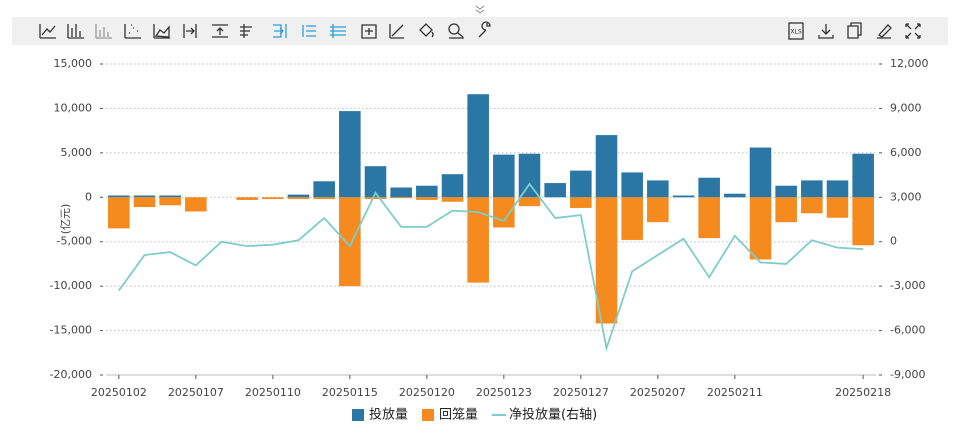 The width and height of the screenshot is (960, 431). What do you see at coordinates (553, 415) in the screenshot?
I see `legend-label: 净投放量(右轴)` at bounding box center [553, 415].